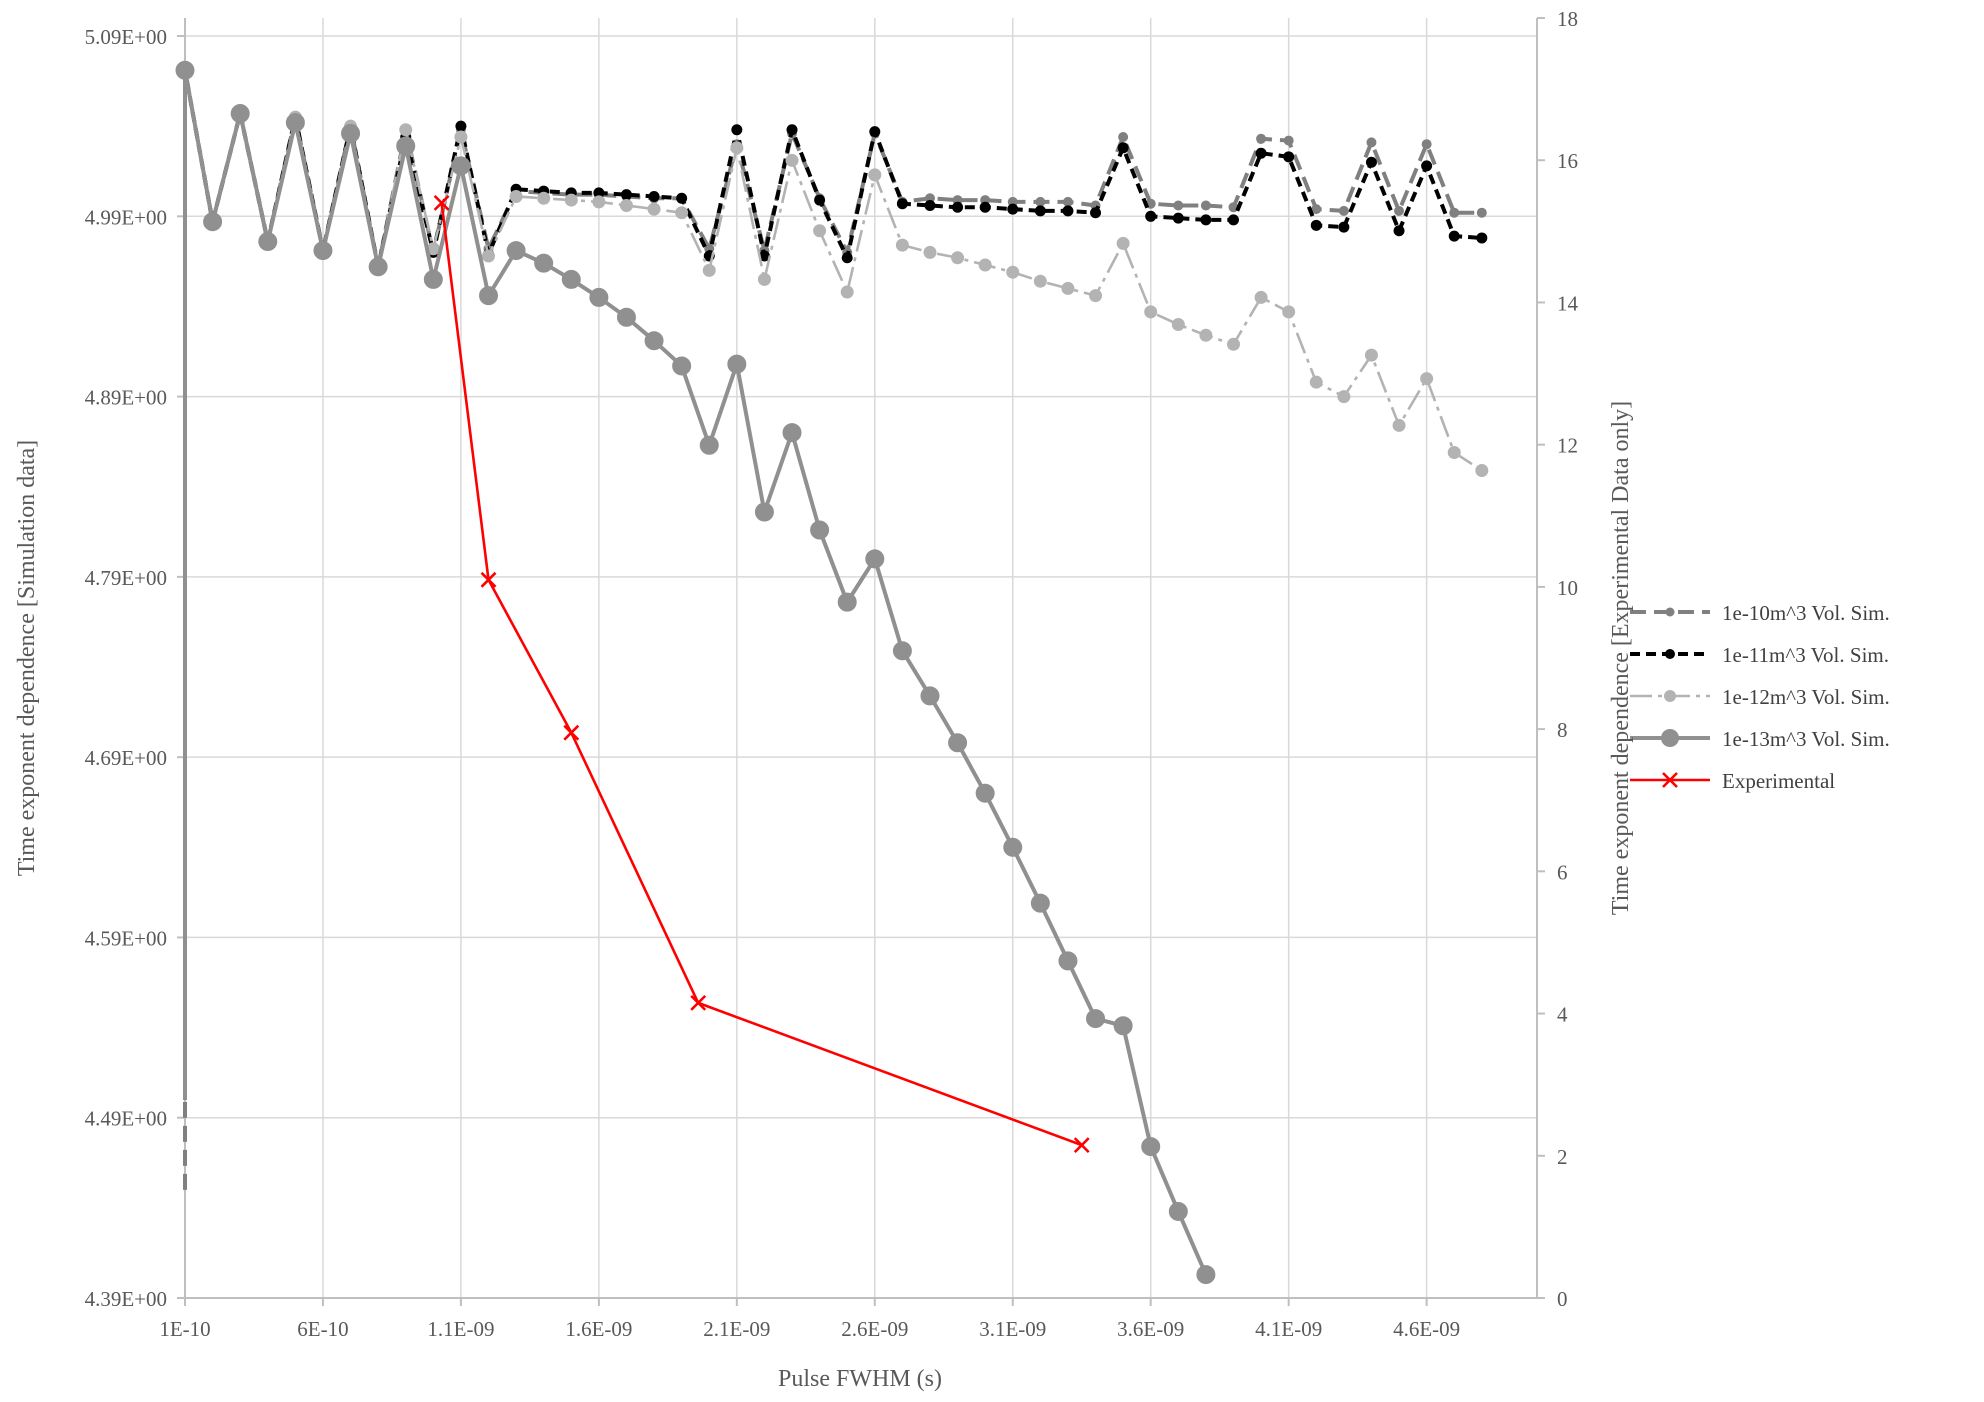 The height and width of the screenshot is (1402, 1984). I want to click on y-tick-label: 4.89E+00, so click(126, 398).